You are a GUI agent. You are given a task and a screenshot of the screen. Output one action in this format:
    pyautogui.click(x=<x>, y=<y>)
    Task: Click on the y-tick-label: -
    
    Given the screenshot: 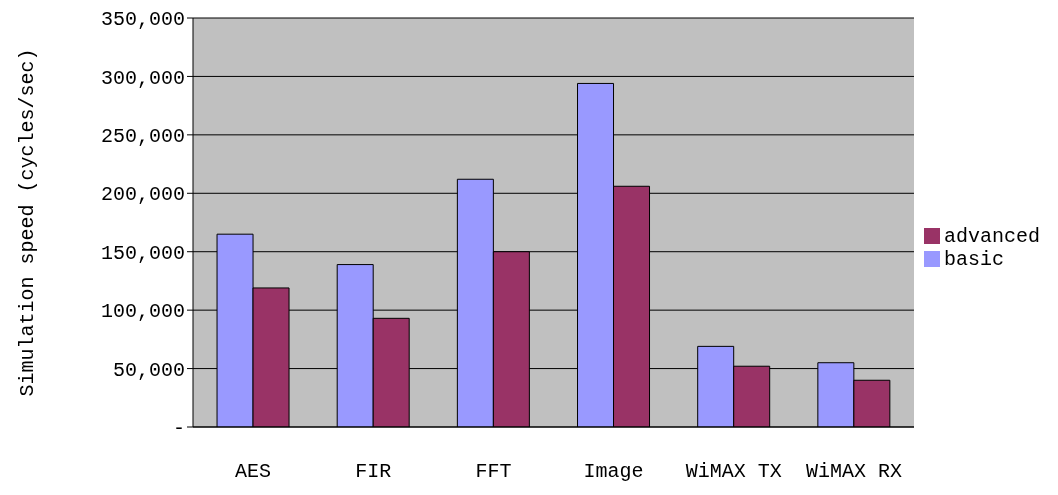 What is the action you would take?
    pyautogui.click(x=178, y=429)
    